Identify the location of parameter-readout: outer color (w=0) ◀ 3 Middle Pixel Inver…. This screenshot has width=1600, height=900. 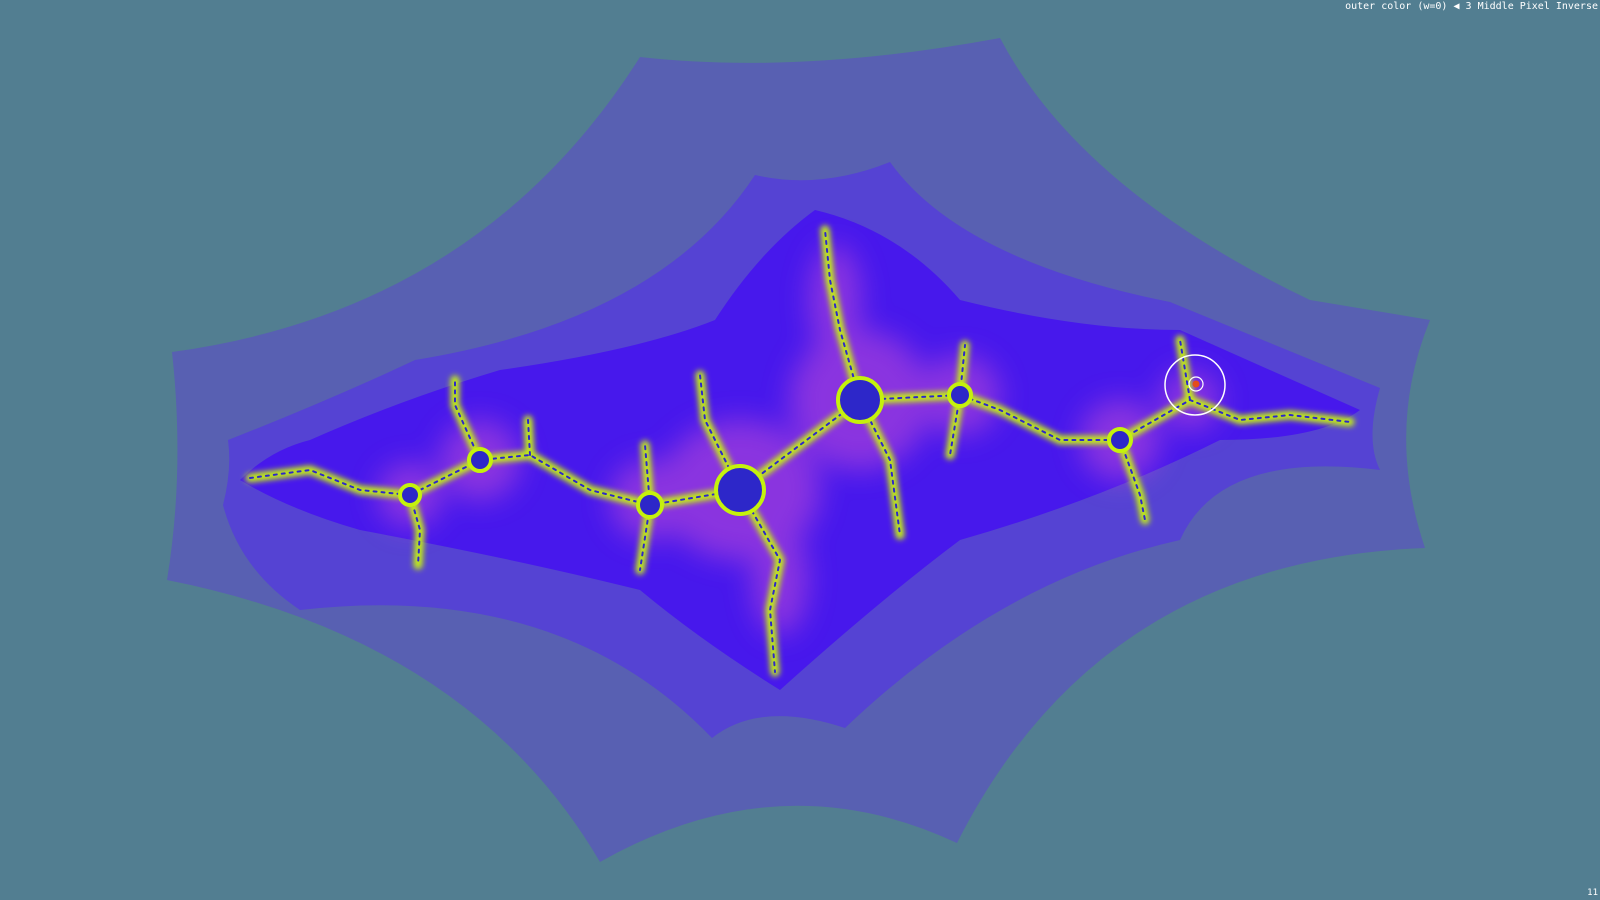
(1471, 7).